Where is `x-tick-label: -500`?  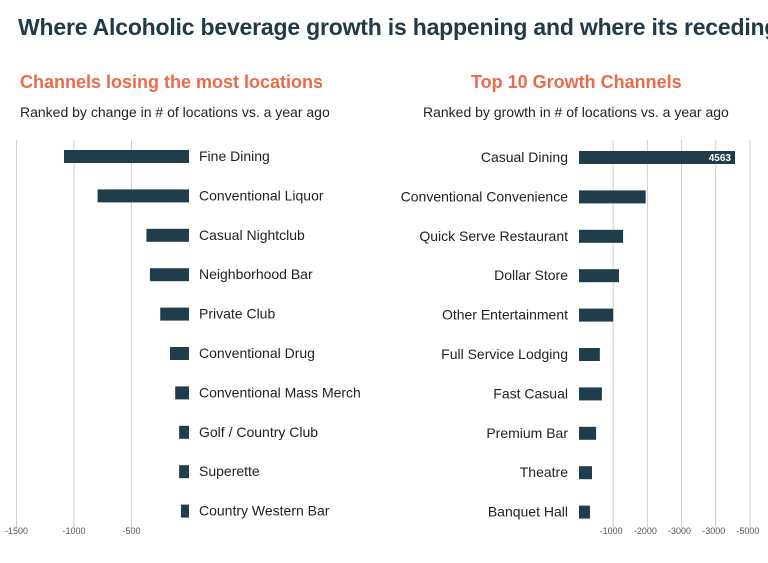 x-tick-label: -500 is located at coordinates (131, 531).